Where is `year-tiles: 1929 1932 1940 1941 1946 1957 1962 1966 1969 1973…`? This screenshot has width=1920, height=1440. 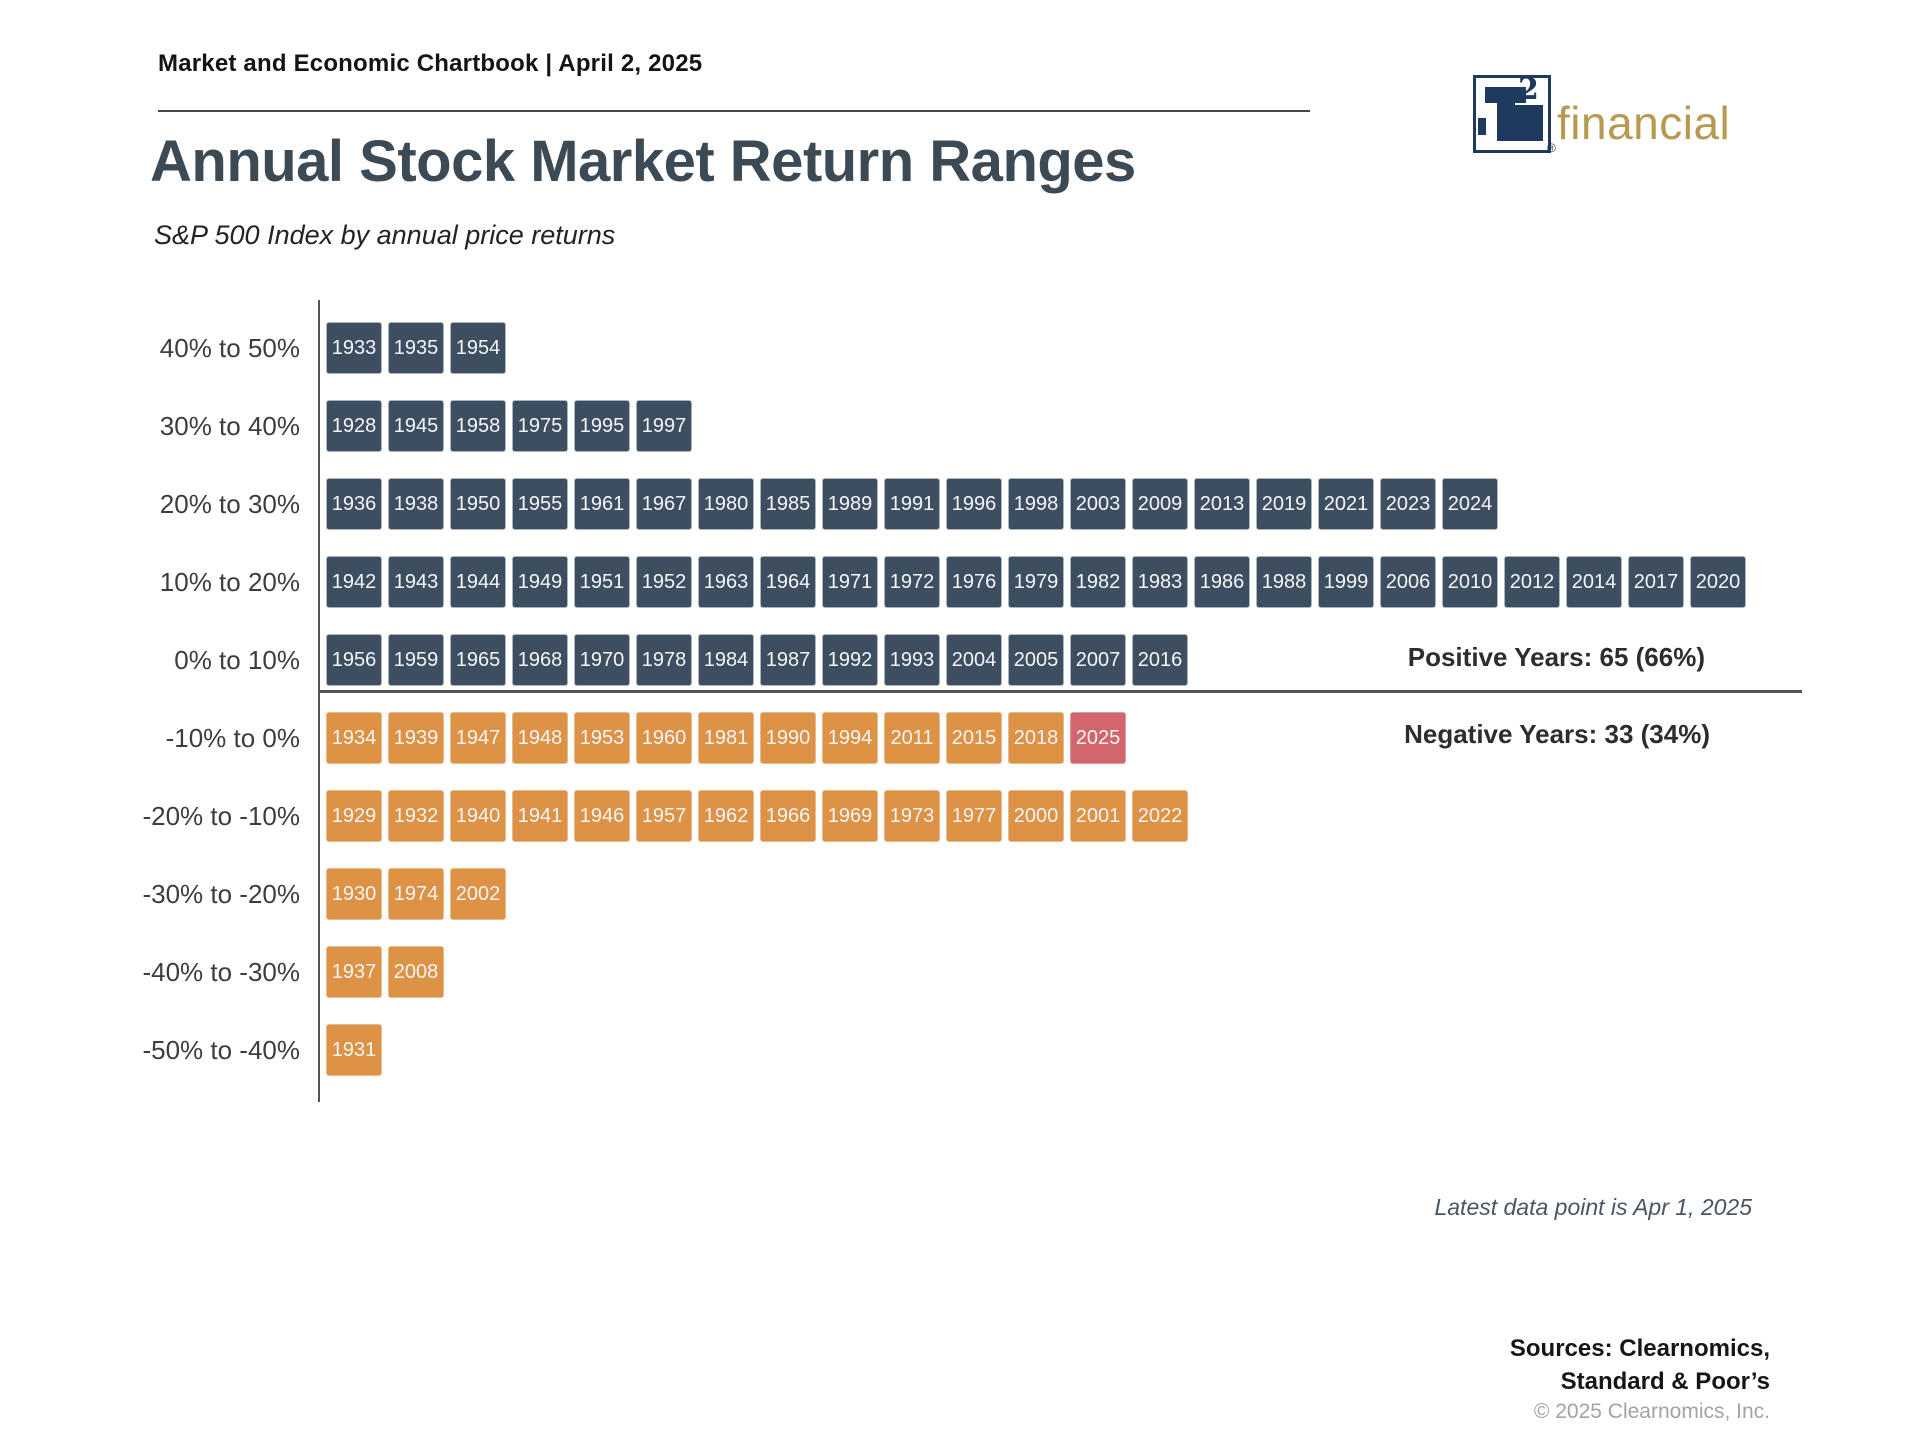
year-tiles: 1929 1932 1940 1941 1946 1957 1962 1966 1969 1973… is located at coordinates (757, 816).